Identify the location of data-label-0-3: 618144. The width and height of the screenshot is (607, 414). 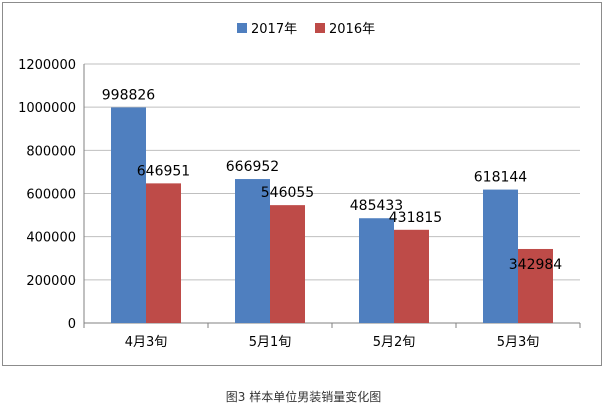
(501, 178).